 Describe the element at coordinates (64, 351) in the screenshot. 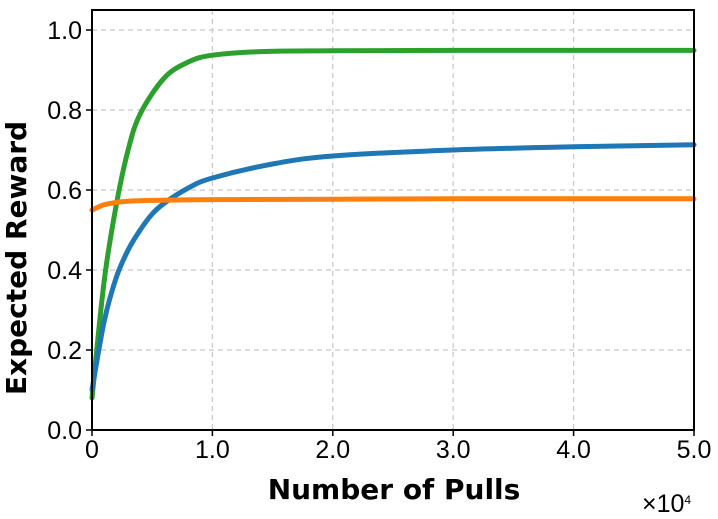

I see `y-tick-label: 0.2` at that location.